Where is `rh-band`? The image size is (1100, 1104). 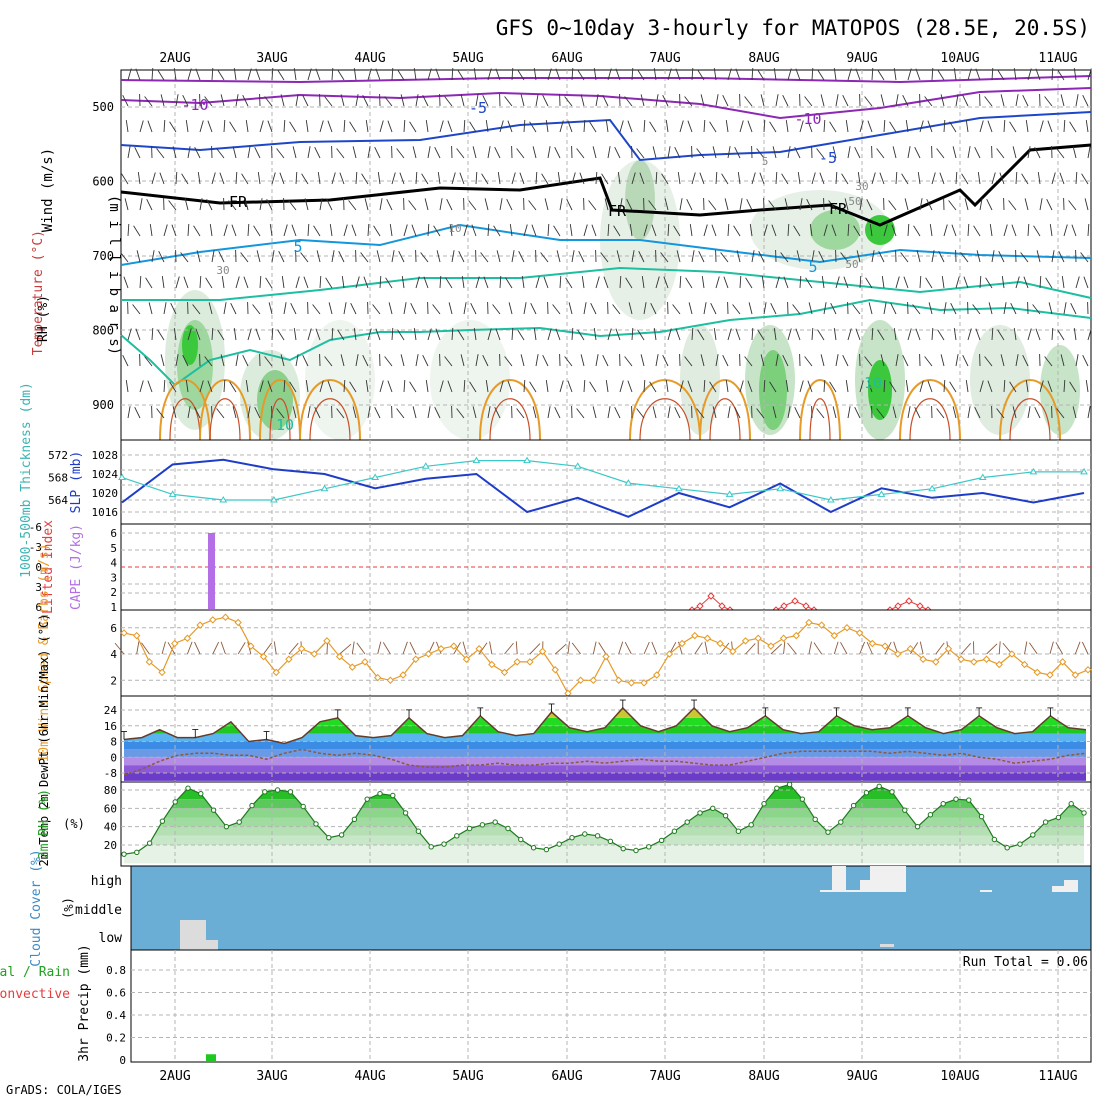
rh-band is located at coordinates (606, 854).